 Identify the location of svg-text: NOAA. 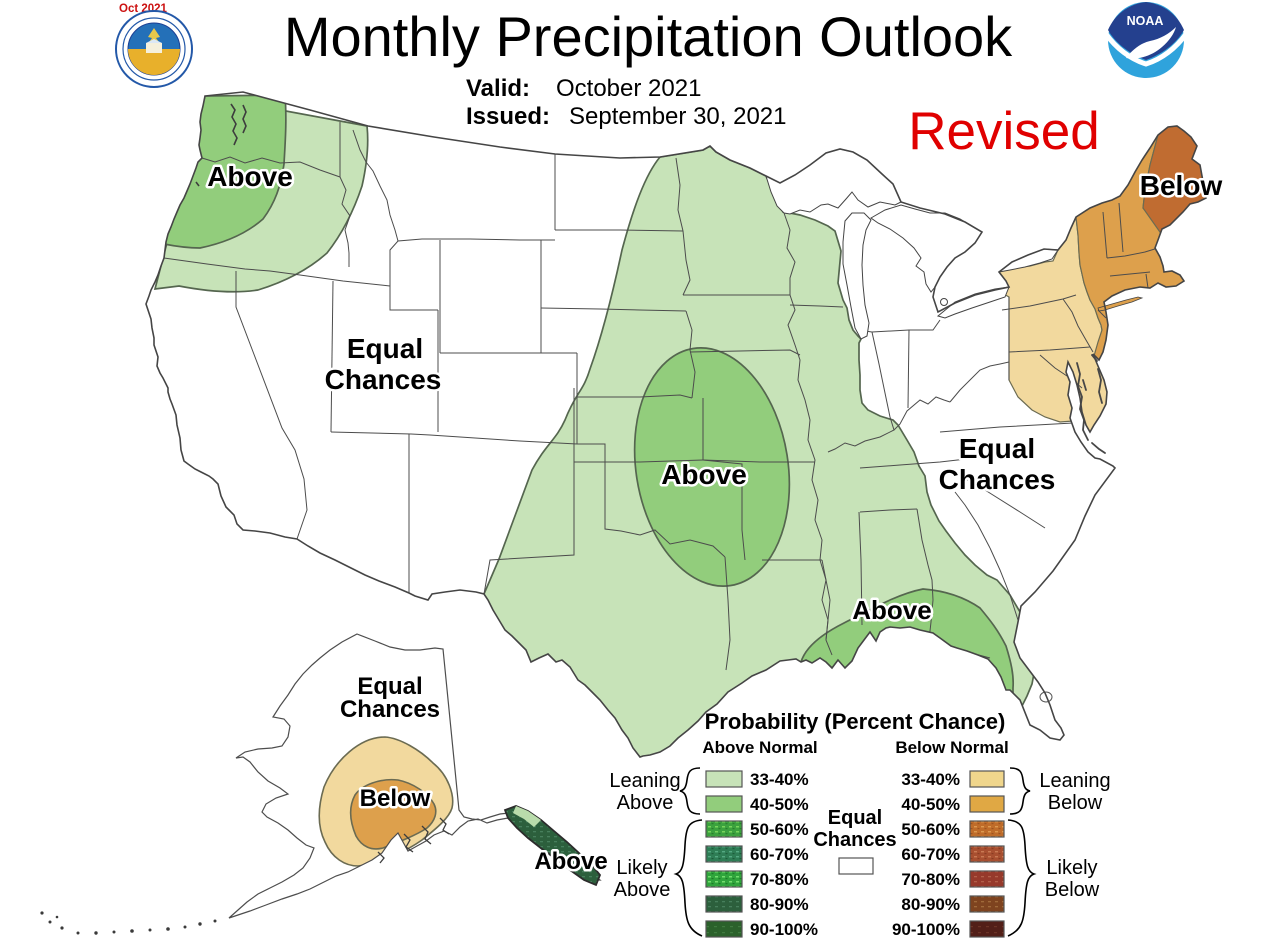
(1145, 21).